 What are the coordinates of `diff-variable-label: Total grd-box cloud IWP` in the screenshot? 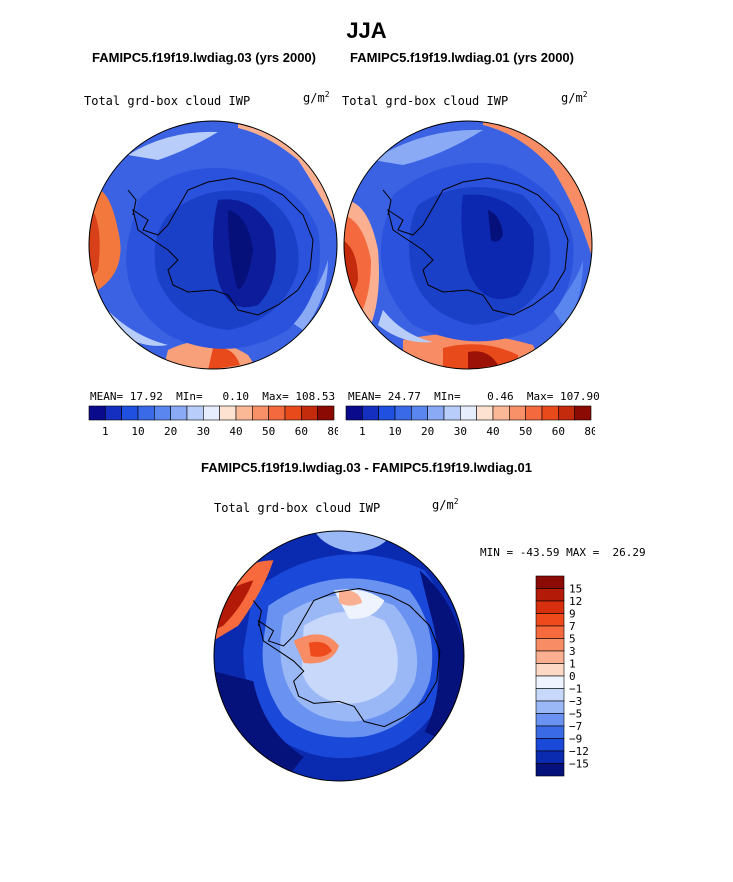 It's located at (297, 508).